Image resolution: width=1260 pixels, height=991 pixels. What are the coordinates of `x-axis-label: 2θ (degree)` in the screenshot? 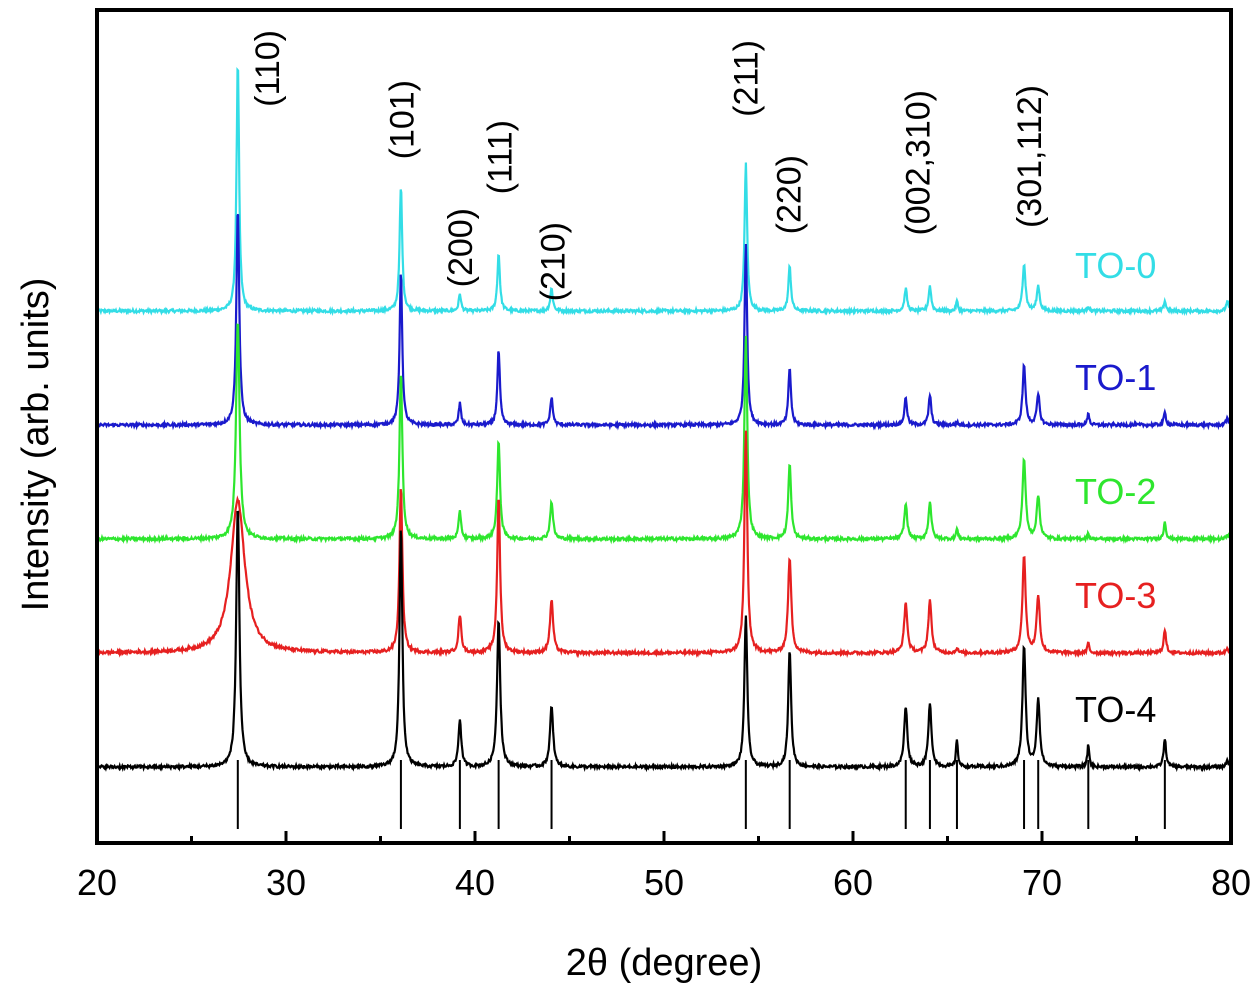 It's located at (664, 963).